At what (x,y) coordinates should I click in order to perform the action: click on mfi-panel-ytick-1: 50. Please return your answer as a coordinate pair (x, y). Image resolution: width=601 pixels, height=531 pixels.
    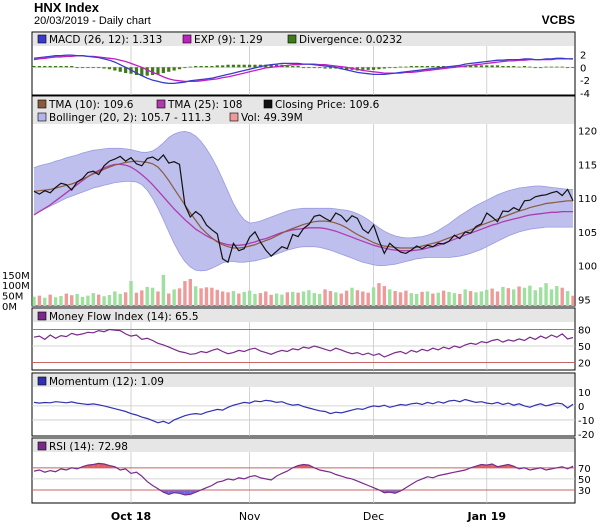
    Looking at the image, I should click on (584, 347).